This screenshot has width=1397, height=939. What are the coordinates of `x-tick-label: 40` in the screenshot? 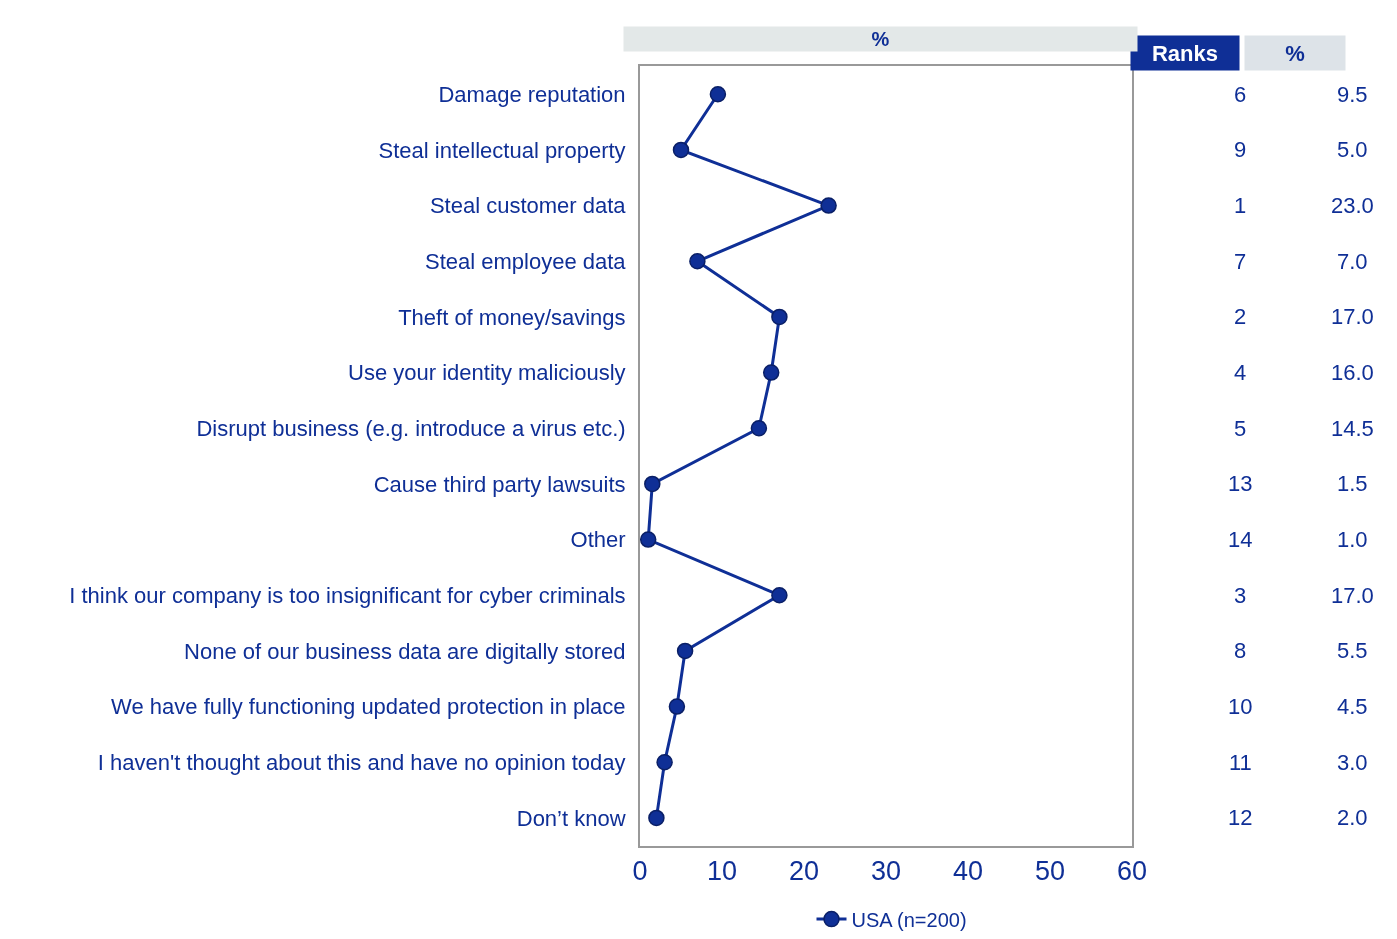 It's located at (968, 871).